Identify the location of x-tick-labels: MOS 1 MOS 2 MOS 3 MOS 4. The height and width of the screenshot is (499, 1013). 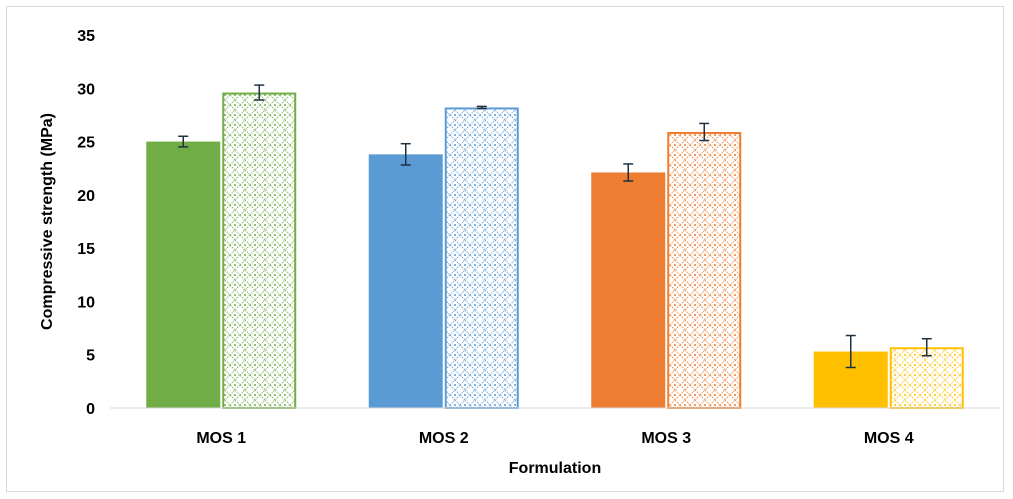
(554, 438).